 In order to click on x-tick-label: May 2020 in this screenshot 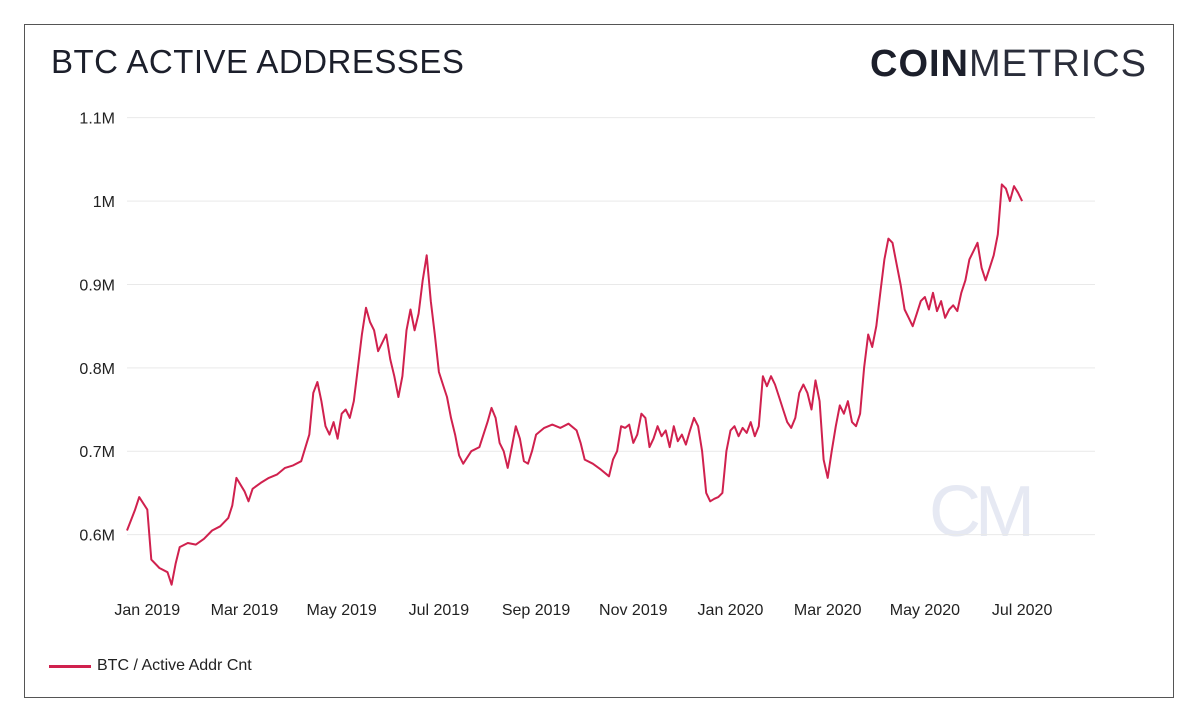, I will do `click(925, 610)`.